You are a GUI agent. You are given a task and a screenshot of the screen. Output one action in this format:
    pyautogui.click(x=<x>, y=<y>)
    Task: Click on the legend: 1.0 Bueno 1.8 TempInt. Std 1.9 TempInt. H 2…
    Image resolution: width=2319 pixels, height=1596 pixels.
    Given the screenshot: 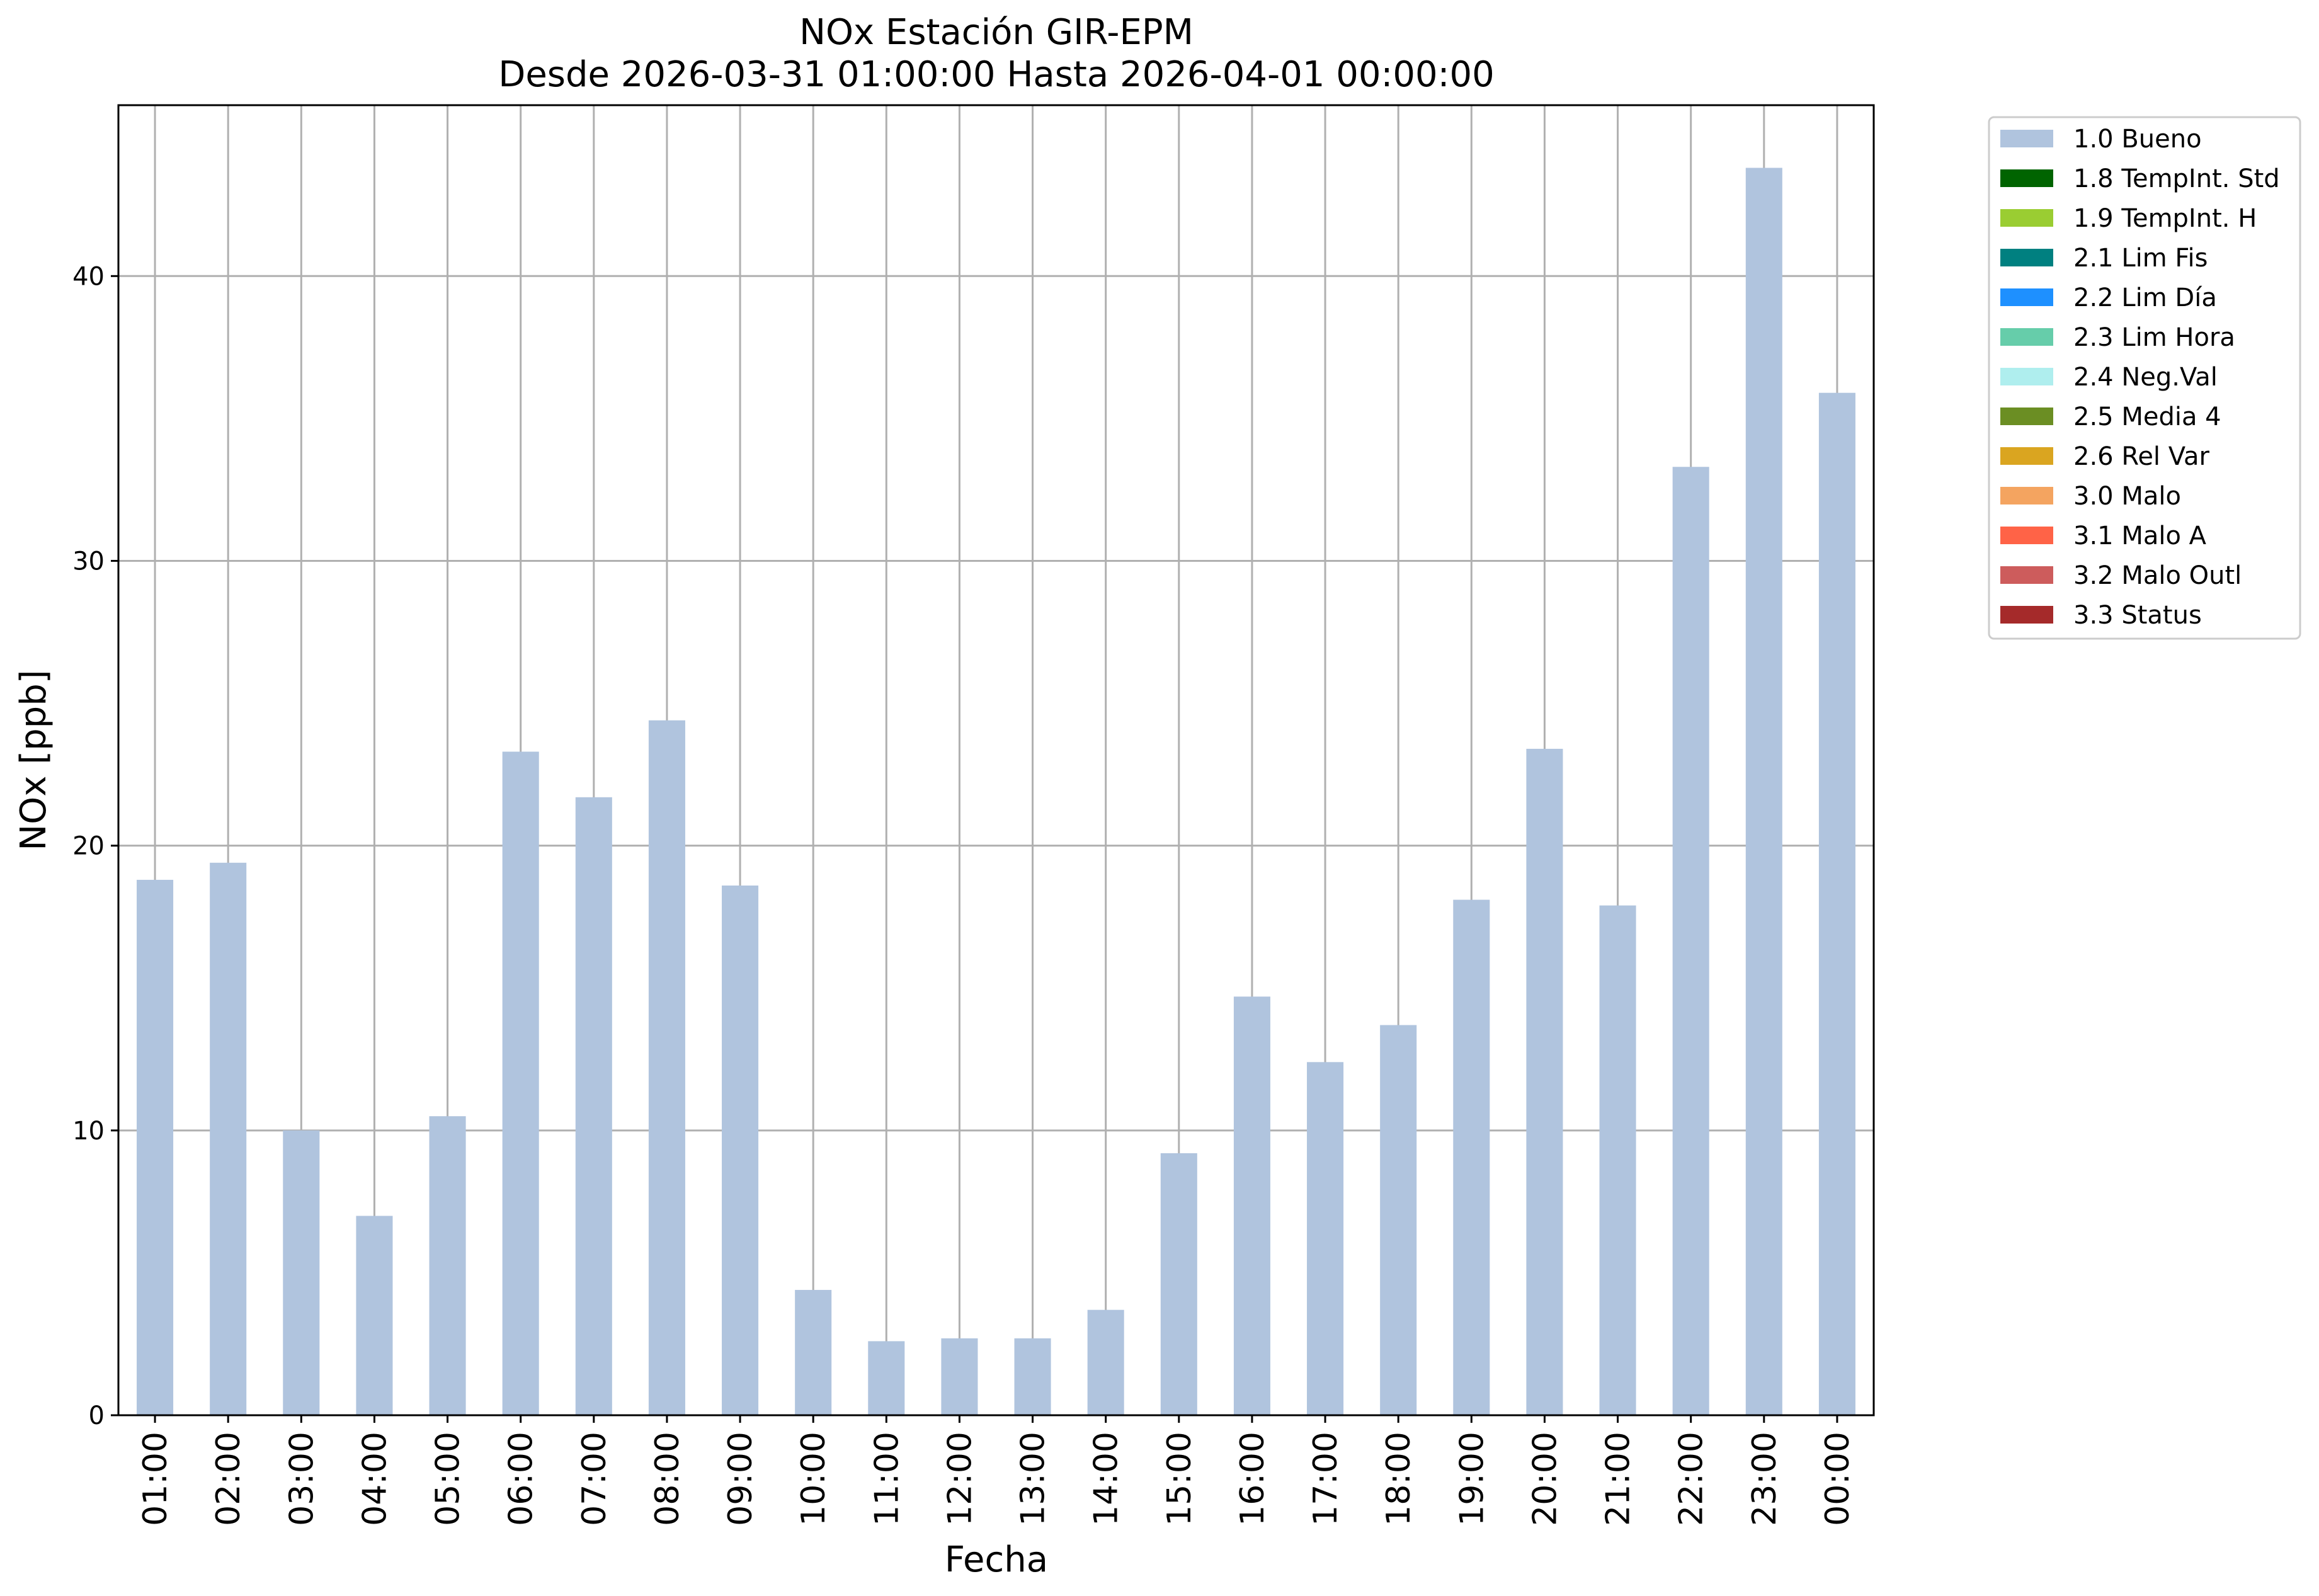 What is the action you would take?
    pyautogui.click(x=2144, y=378)
    